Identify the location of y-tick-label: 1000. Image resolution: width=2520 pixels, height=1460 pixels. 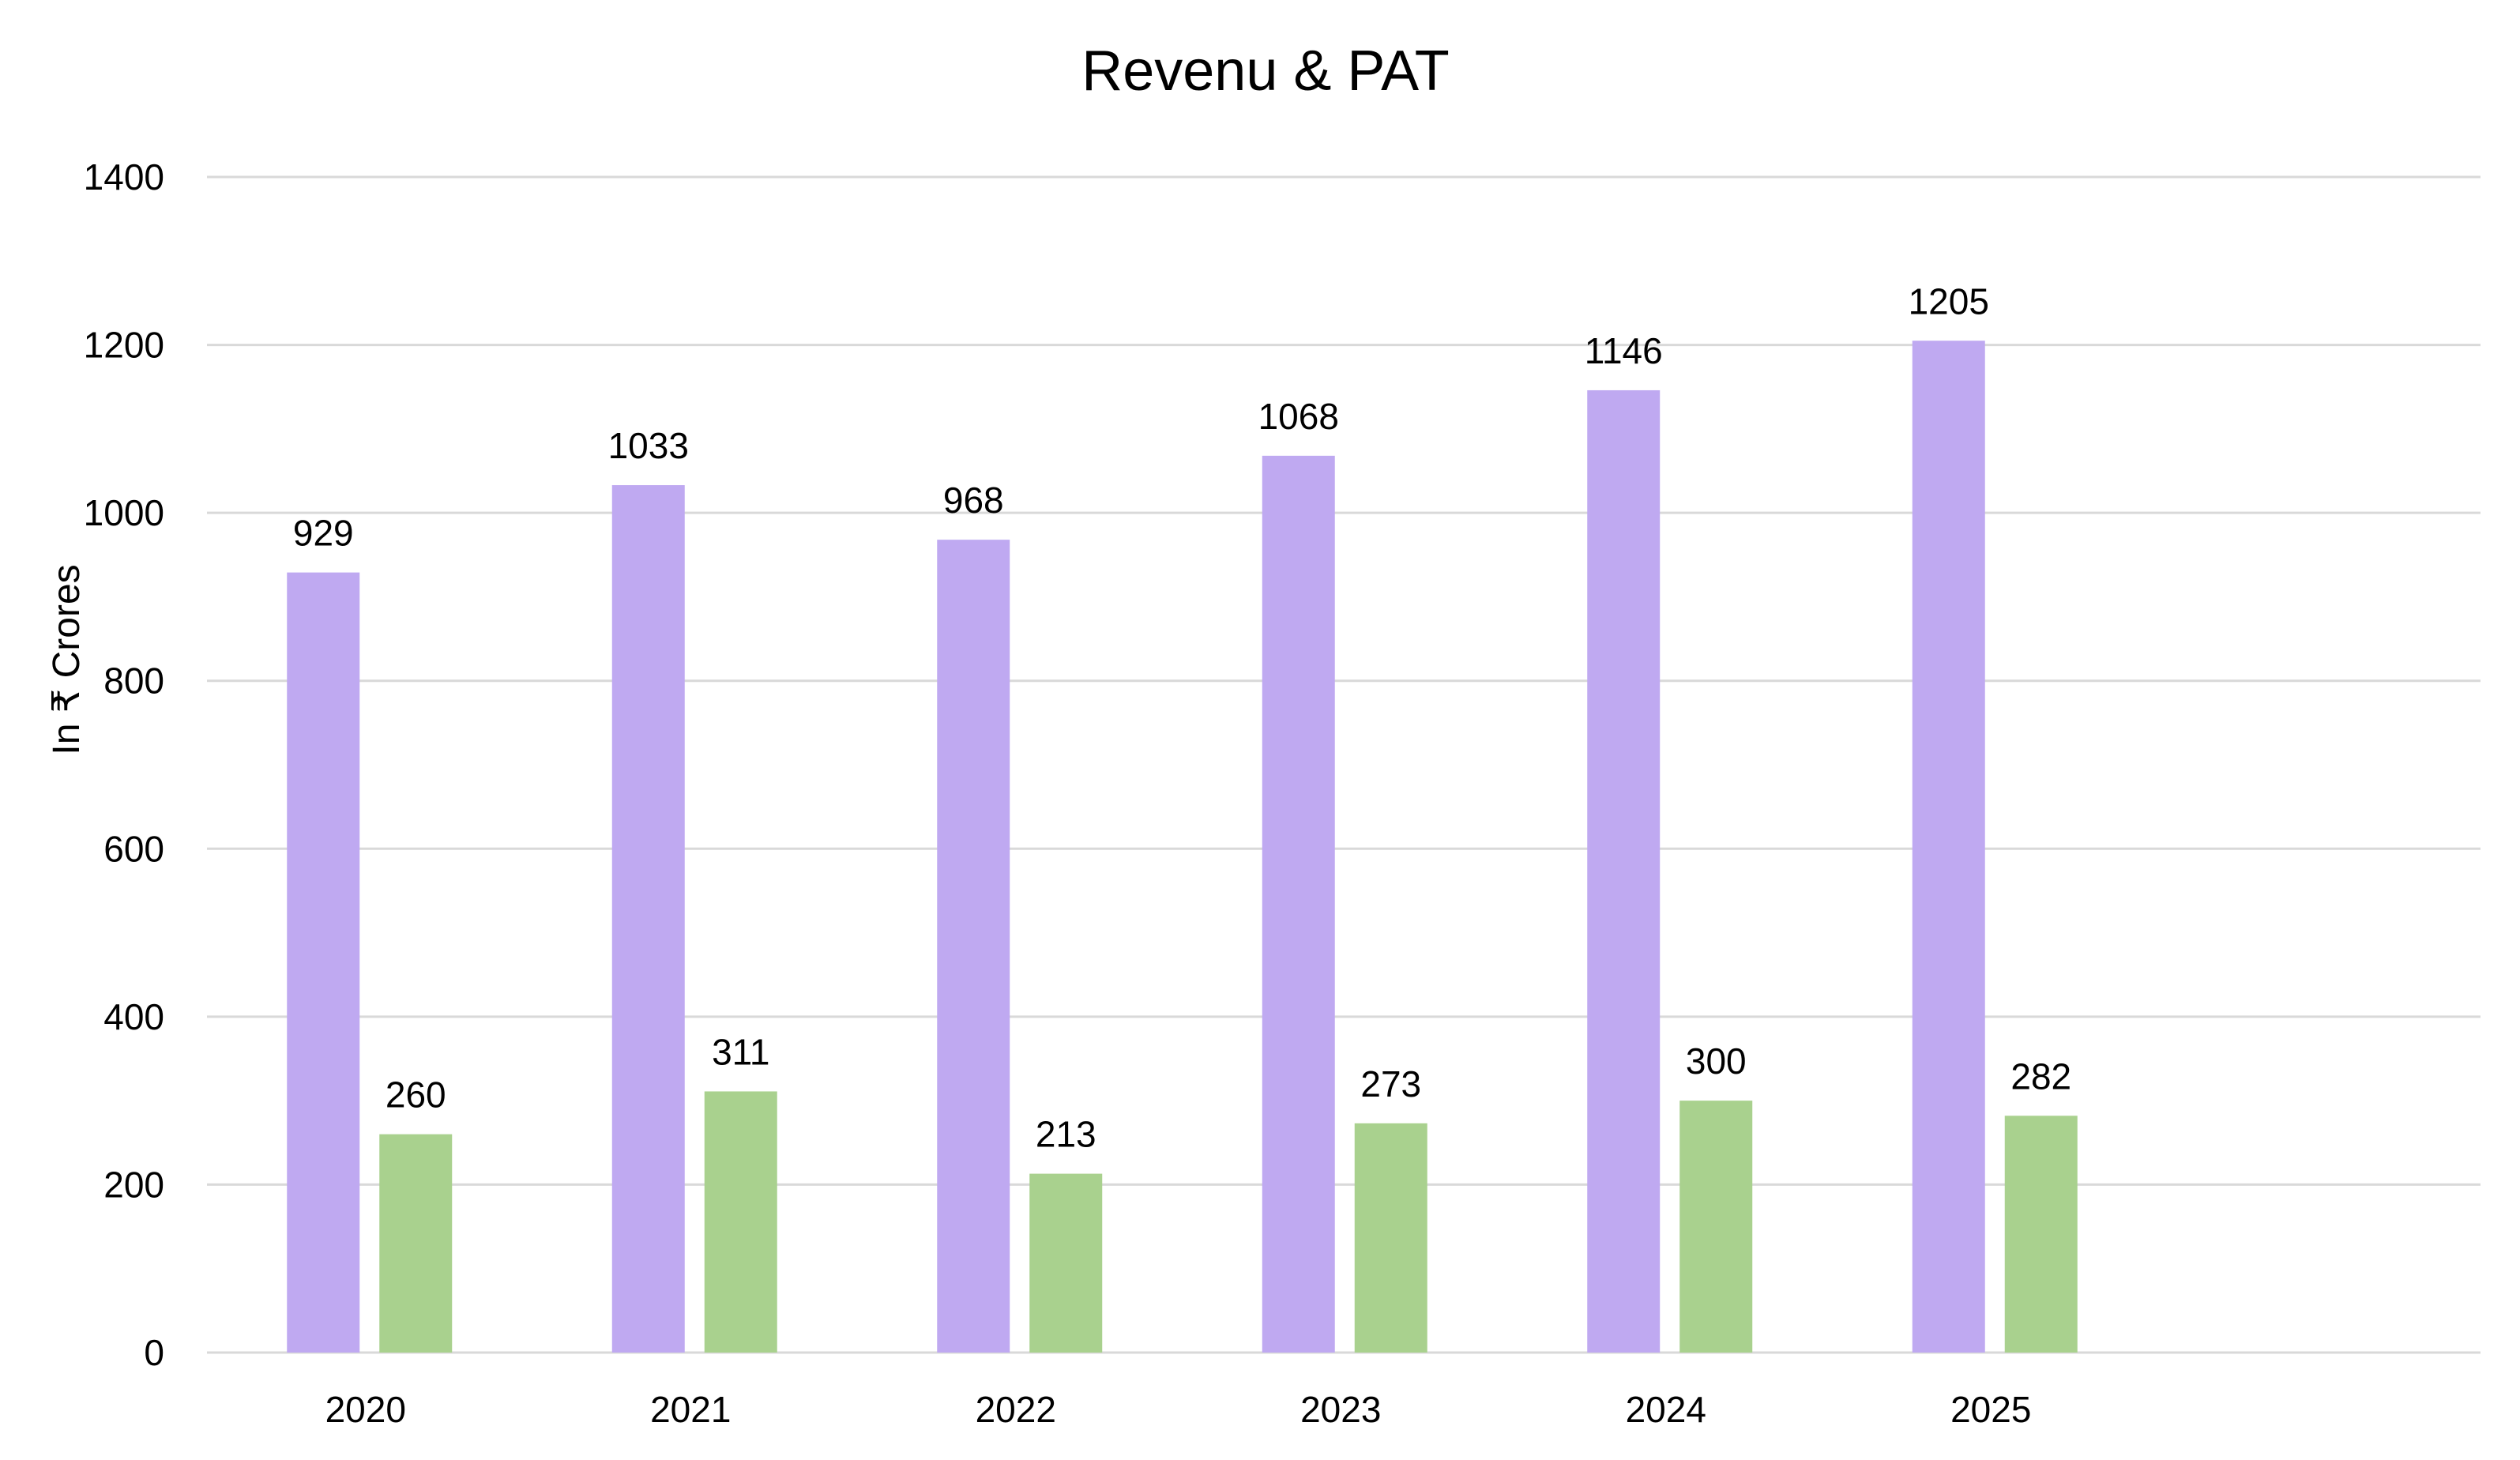
(124, 512).